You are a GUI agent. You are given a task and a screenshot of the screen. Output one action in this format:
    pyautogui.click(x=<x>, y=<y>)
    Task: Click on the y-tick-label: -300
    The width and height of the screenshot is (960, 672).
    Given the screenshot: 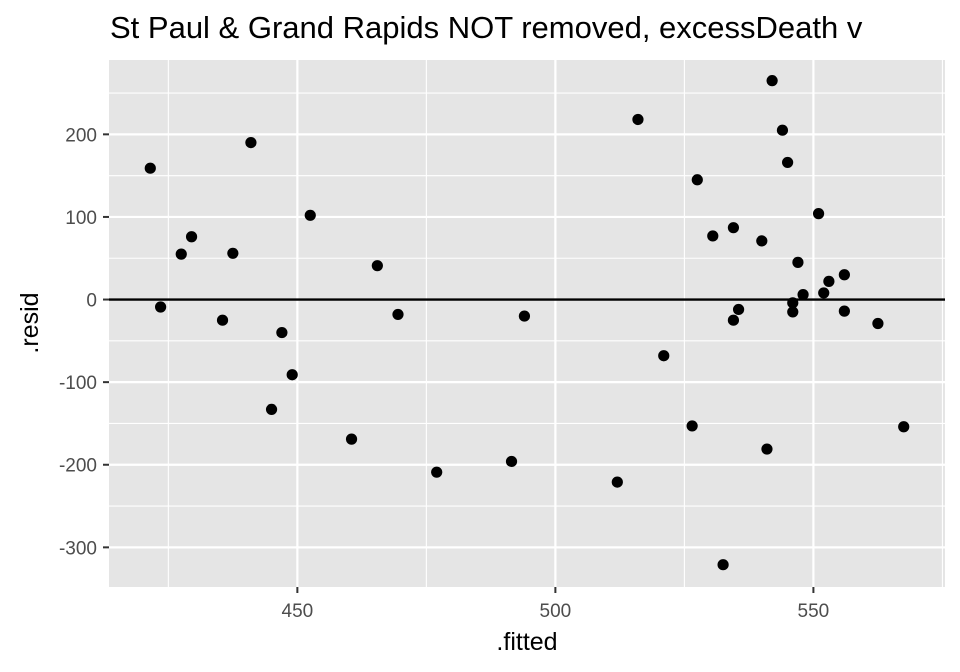 What is the action you would take?
    pyautogui.click(x=78, y=548)
    